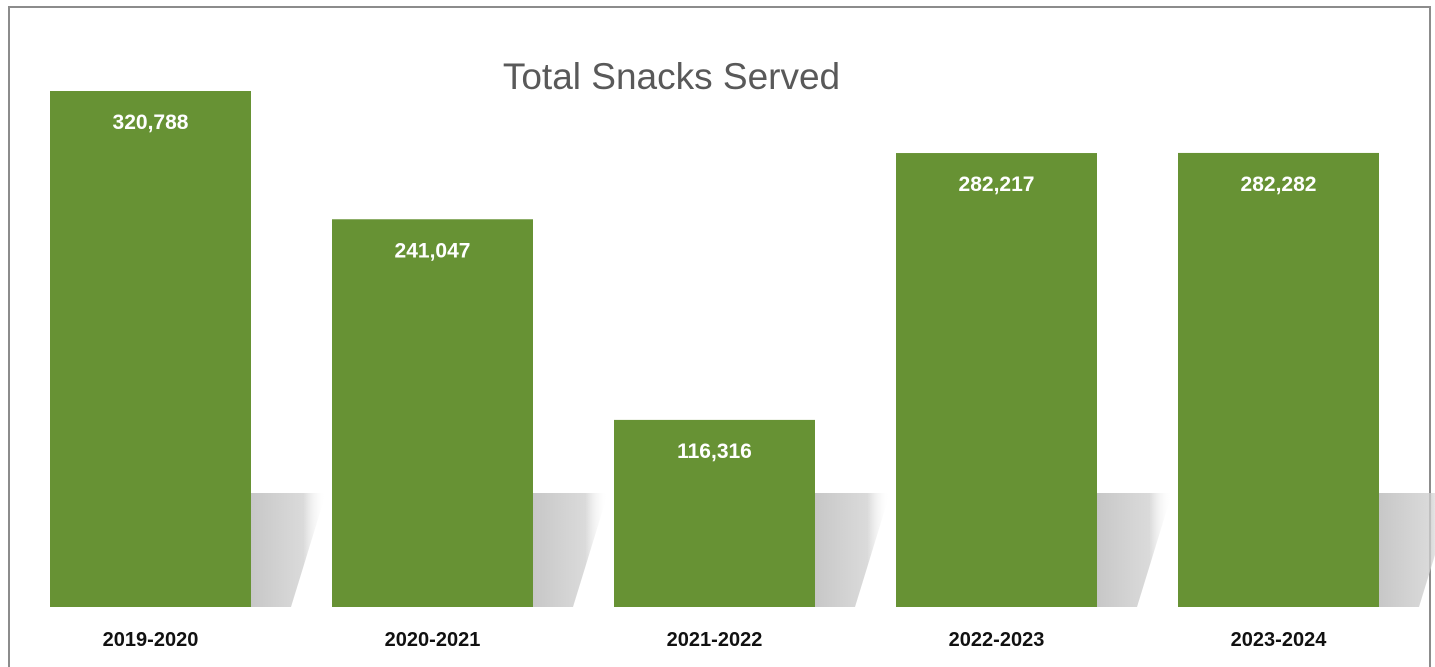 This screenshot has width=1435, height=667. I want to click on bar-2021-2022, so click(714, 513).